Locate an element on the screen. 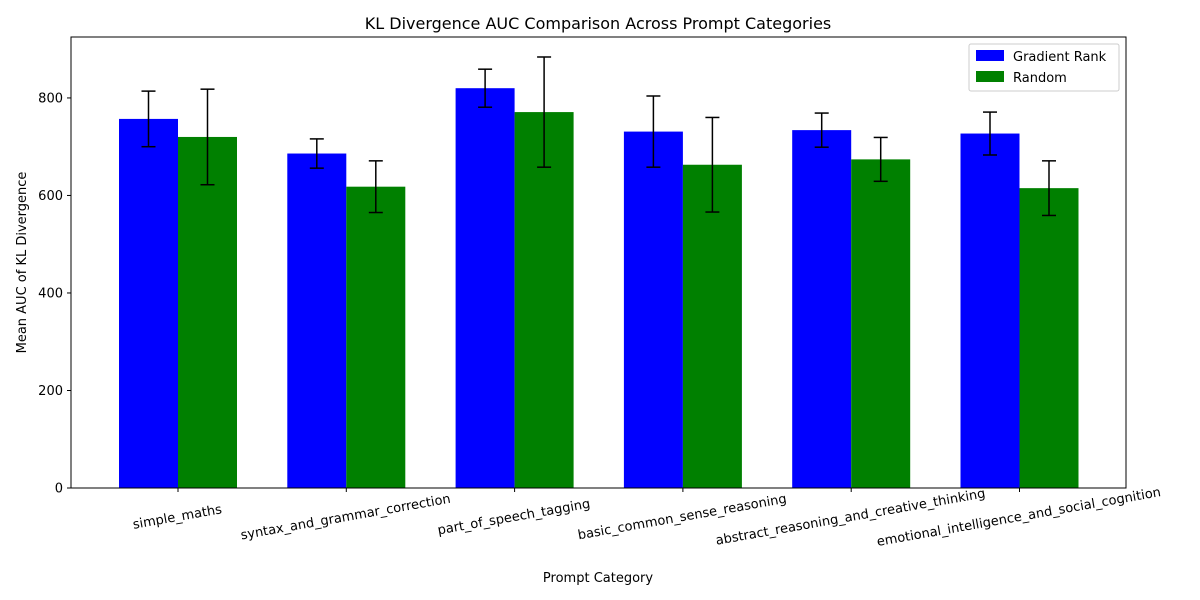  legend: Gradient Rank Random is located at coordinates (1044, 67).